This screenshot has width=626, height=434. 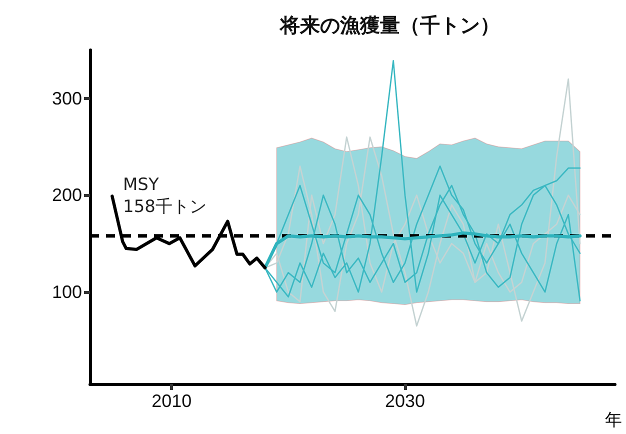 What do you see at coordinates (613, 420) in the screenshot?
I see `x-axis-title: 年` at bounding box center [613, 420].